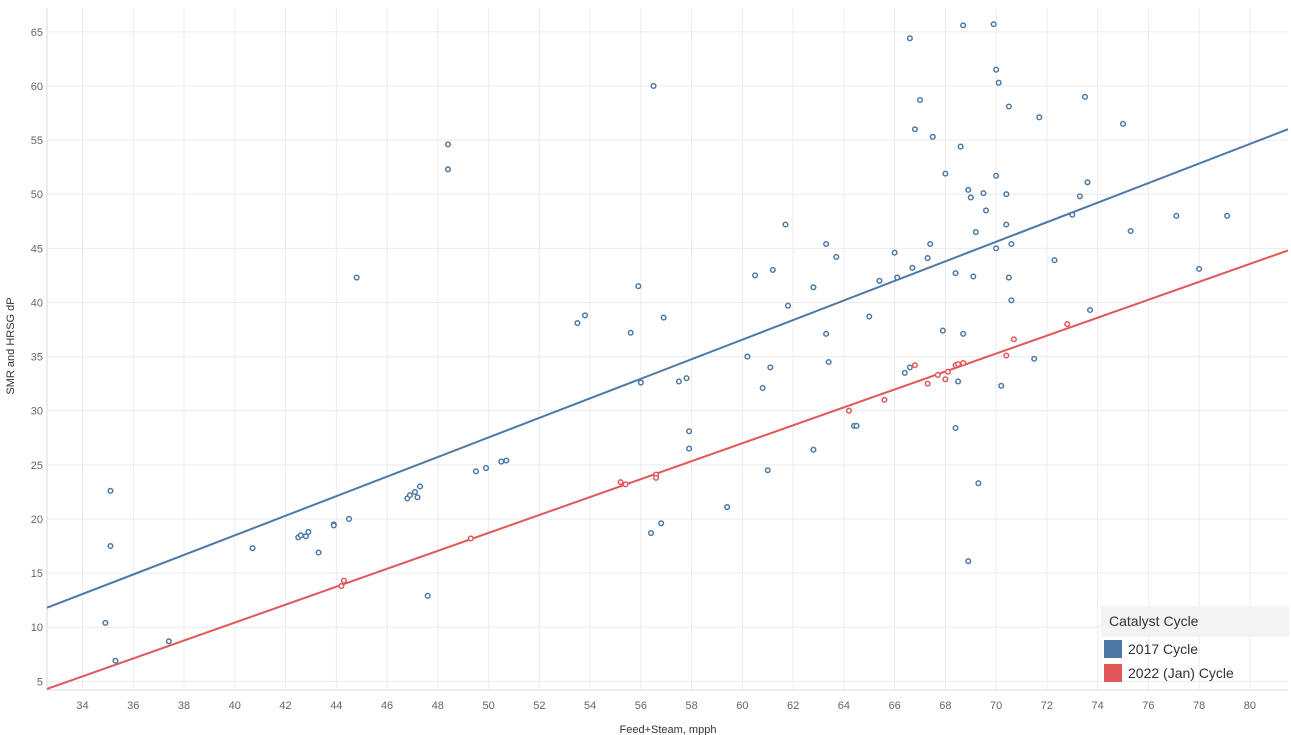 This screenshot has height=735, width=1291. I want to click on legend-item-2022-cycle: 2022 (Jan) Cycle, so click(1195, 673).